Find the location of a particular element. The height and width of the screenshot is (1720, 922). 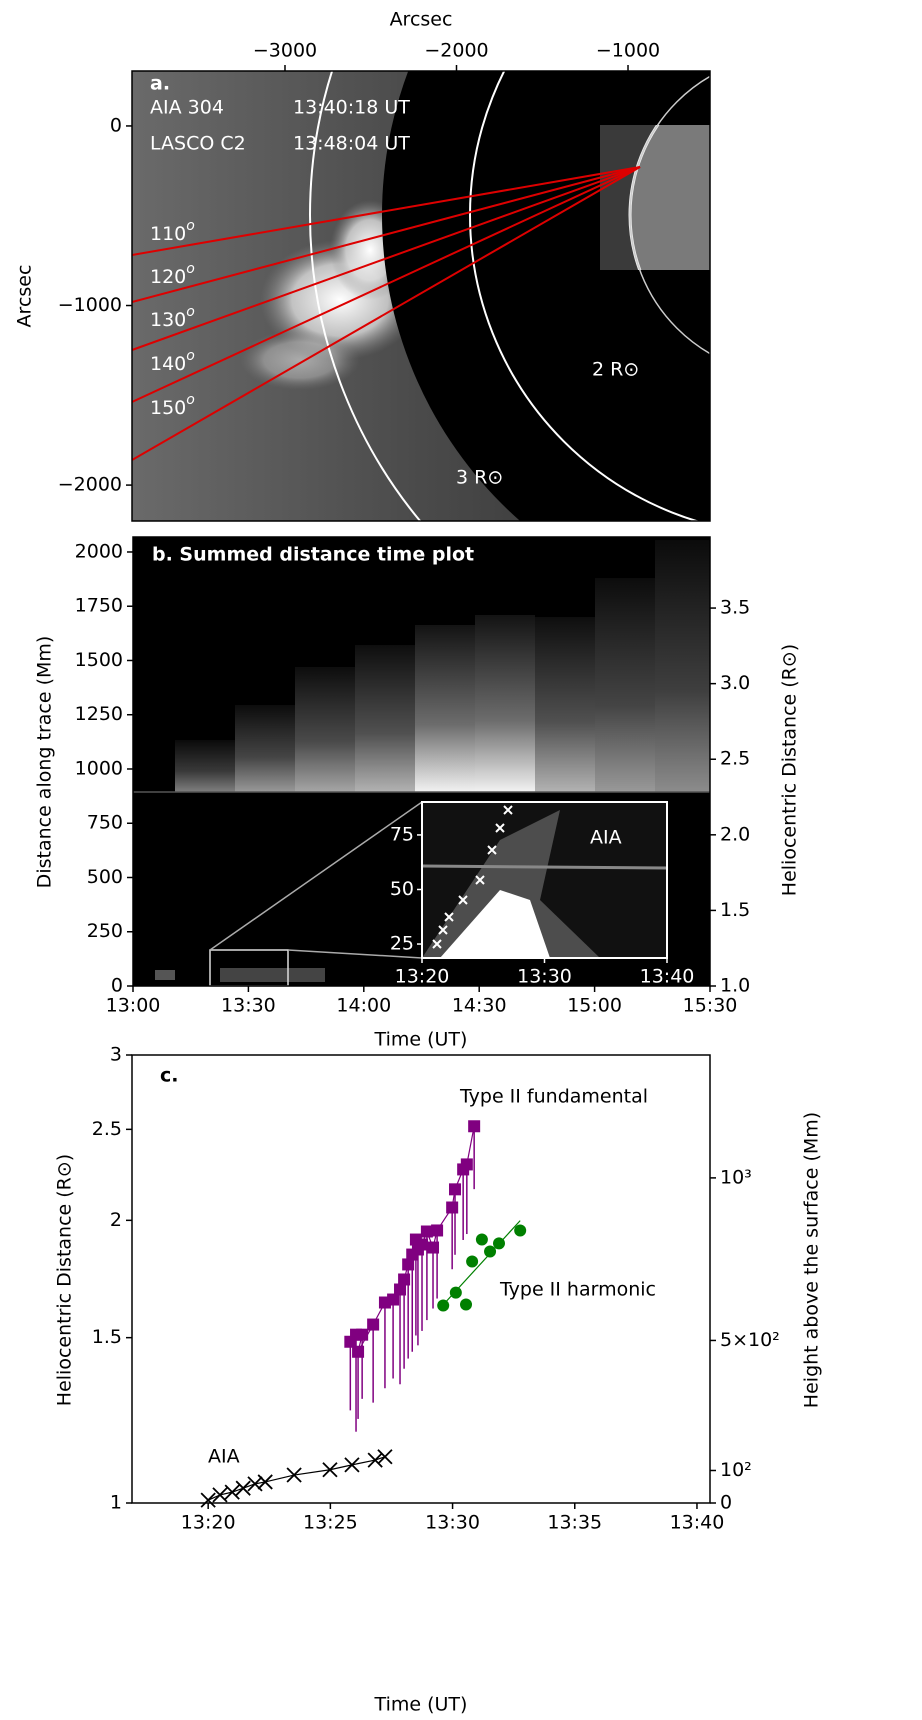

solar-limb is located at coordinates (669, 215).